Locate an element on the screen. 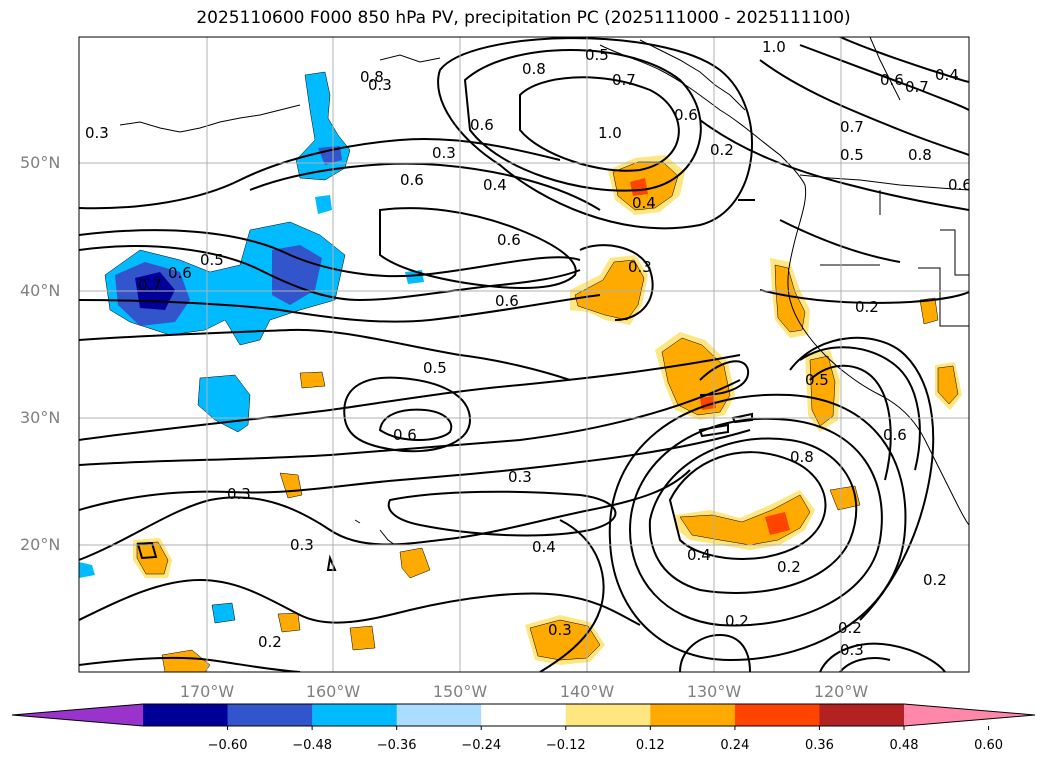 The width and height of the screenshot is (1047, 765). lat-label: 20°N is located at coordinates (40, 544).